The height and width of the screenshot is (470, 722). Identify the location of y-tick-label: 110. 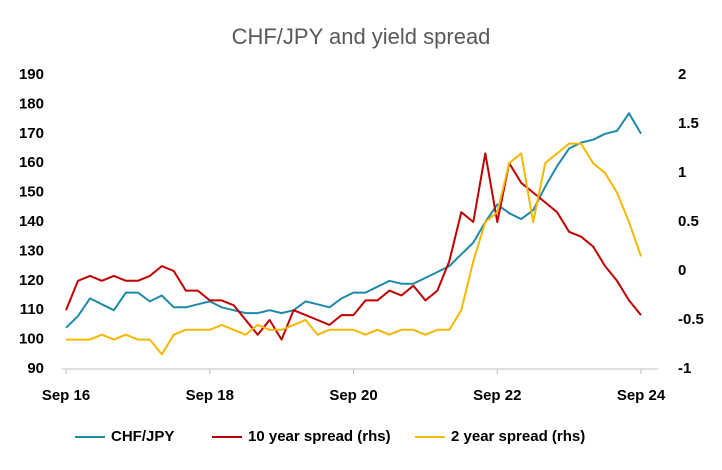
(32, 309).